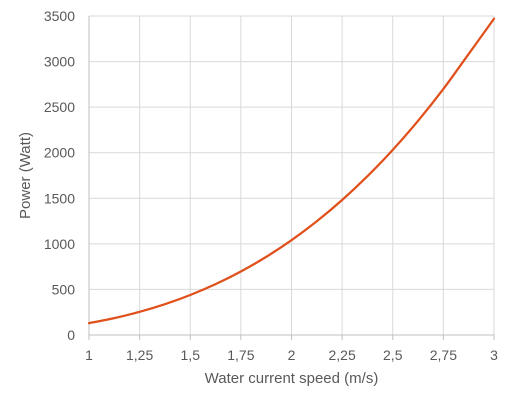 Image resolution: width=514 pixels, height=402 pixels. What do you see at coordinates (59, 62) in the screenshot?
I see `y-tick-label: 3000` at bounding box center [59, 62].